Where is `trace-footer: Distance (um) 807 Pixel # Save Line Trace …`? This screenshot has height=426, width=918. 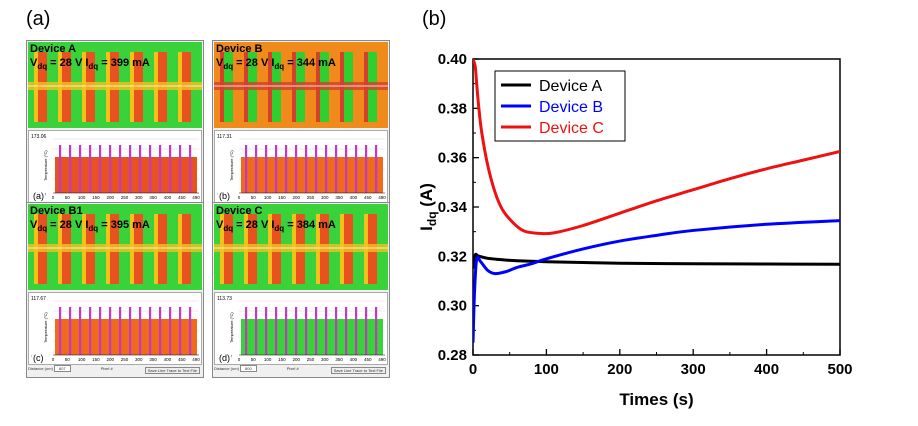 trace-footer: Distance (um) 807 Pixel # Save Line Trace … is located at coordinates (115, 371).